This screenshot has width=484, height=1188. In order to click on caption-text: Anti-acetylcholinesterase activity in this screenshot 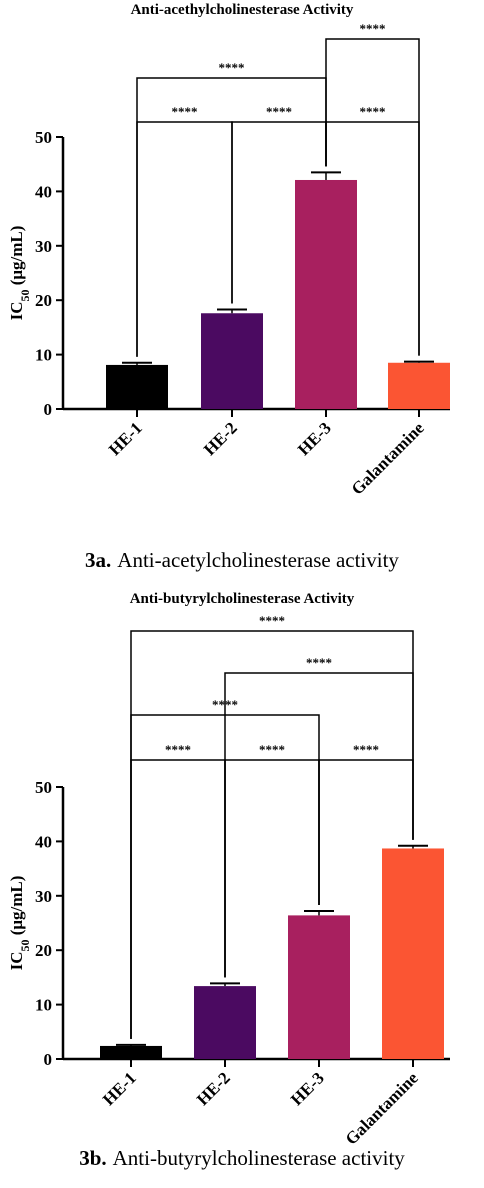, I will do `click(258, 560)`.